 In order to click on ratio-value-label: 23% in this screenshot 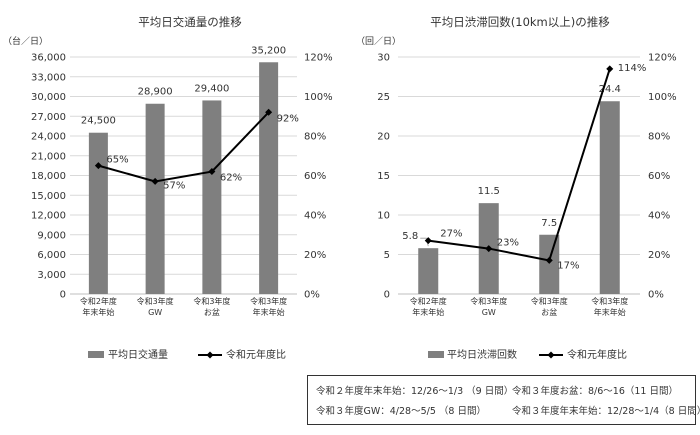, I will do `click(508, 243)`.